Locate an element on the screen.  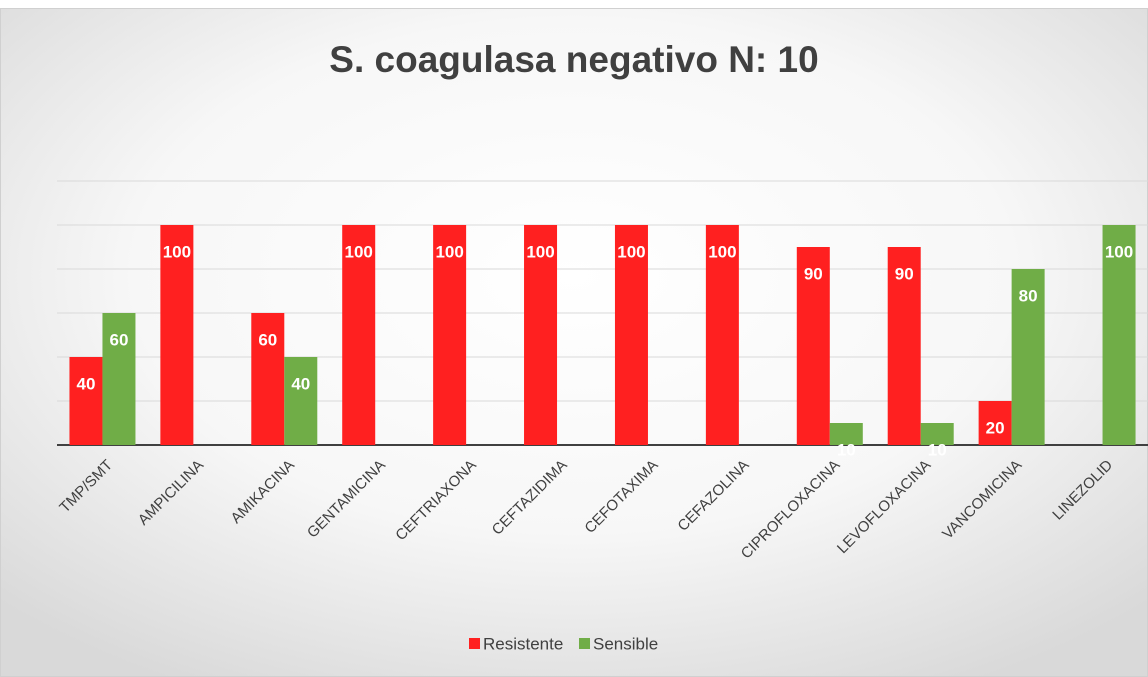
data-label: 80 is located at coordinates (1028, 295).